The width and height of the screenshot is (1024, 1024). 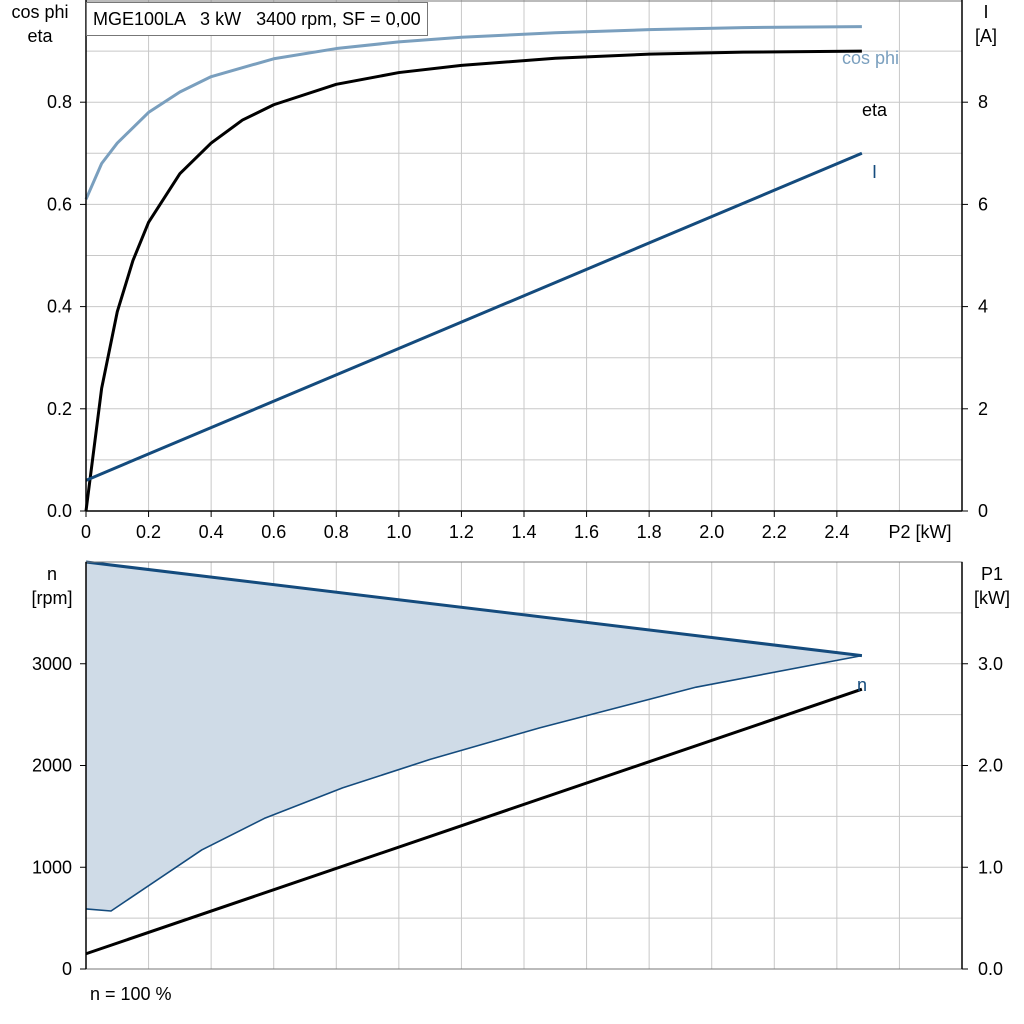 What do you see at coordinates (990, 969) in the screenshot?
I see `right-tick-label: 0.0` at bounding box center [990, 969].